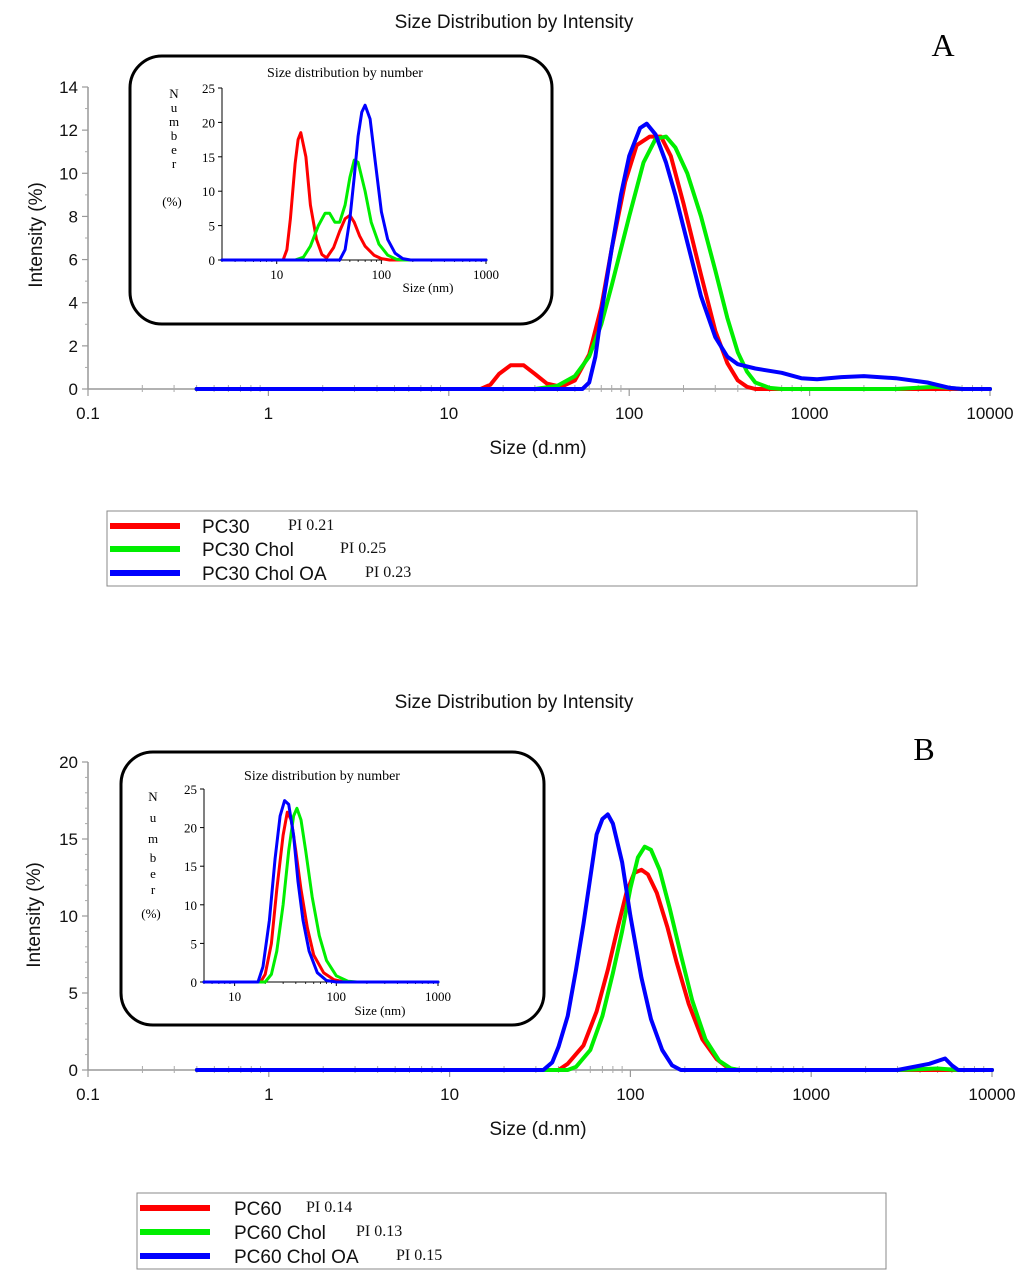 This screenshot has width=1024, height=1279. What do you see at coordinates (174, 93) in the screenshot?
I see `panel-a-inset-ylabel-1: N` at bounding box center [174, 93].